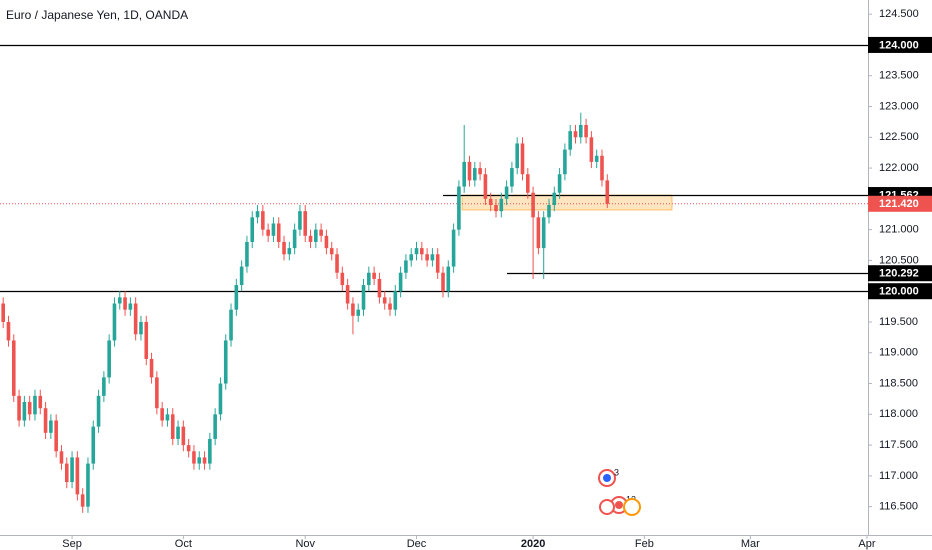 The image size is (932, 550). What do you see at coordinates (97, 15) in the screenshot?
I see `chart-title: Euro / Japanese Yen, 1D, OANDA` at bounding box center [97, 15].